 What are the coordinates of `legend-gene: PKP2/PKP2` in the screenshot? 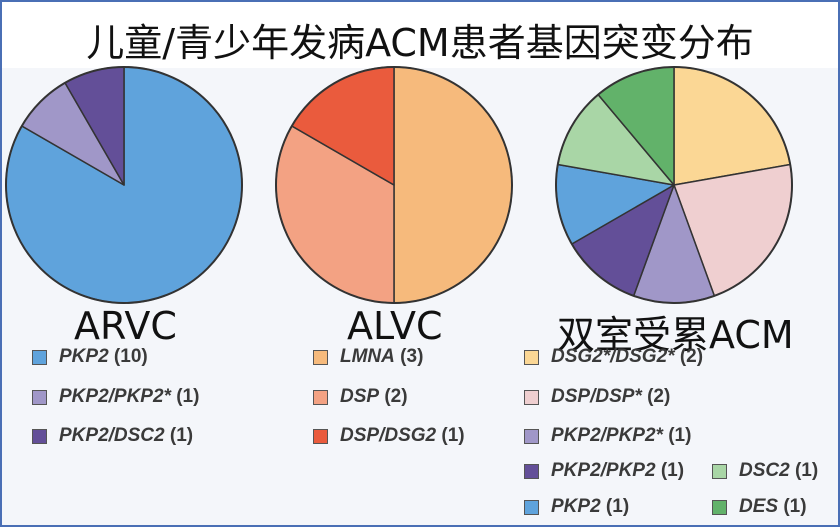 It's located at (603, 470).